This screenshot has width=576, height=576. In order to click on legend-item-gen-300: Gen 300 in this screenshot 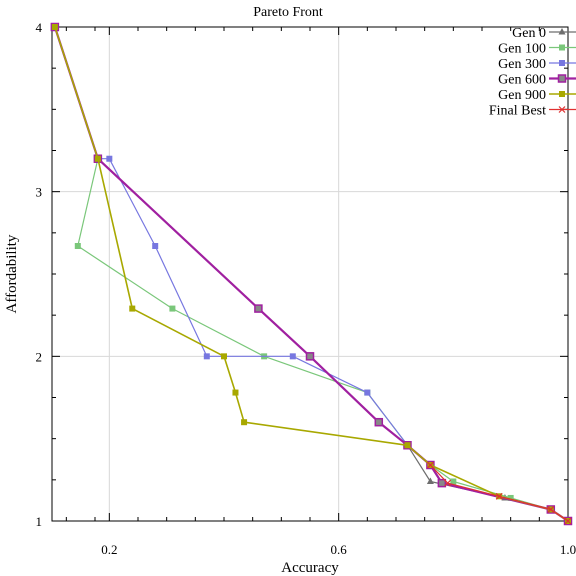, I will do `click(537, 64)`.